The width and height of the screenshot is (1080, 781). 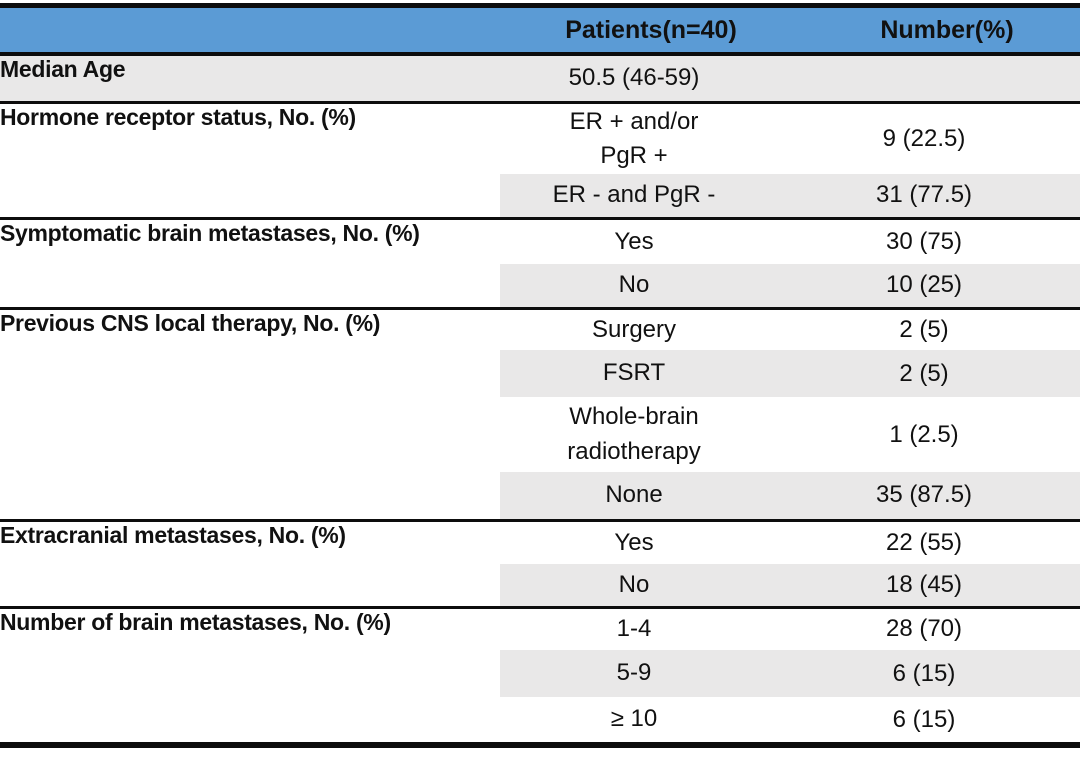 I want to click on number-cell: 18 (45), so click(x=924, y=585).